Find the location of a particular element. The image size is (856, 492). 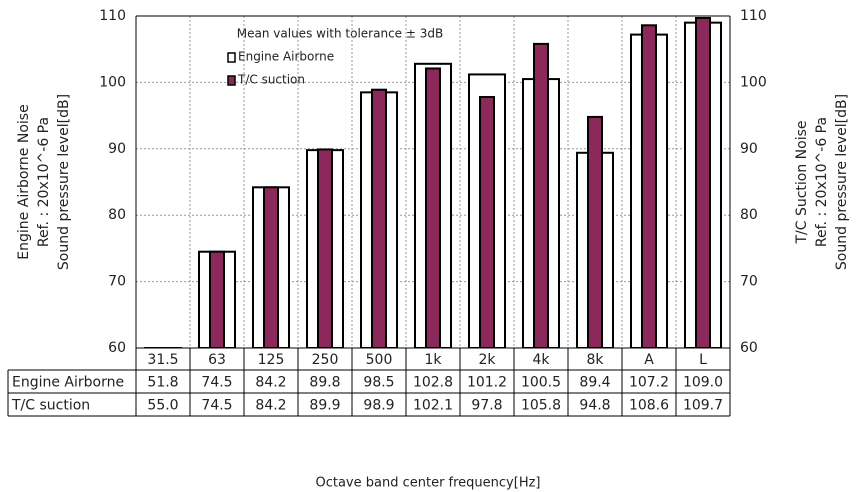

table-value: 100.5 is located at coordinates (541, 383).